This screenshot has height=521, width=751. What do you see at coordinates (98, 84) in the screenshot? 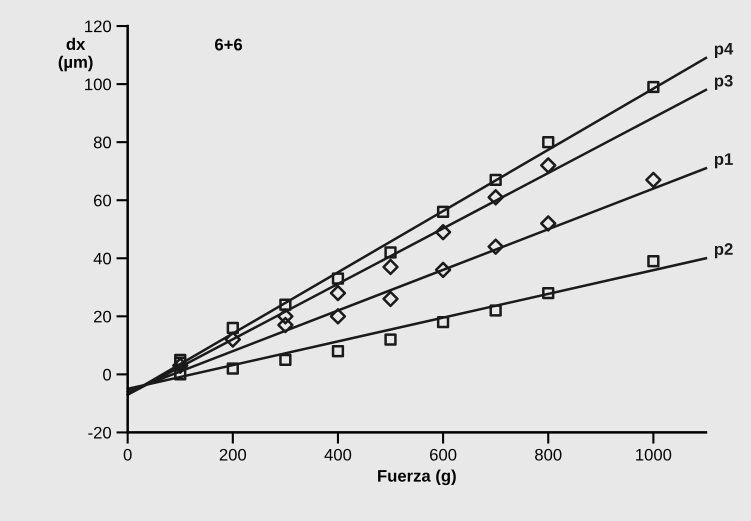
I see `y-tick-label: 100` at bounding box center [98, 84].